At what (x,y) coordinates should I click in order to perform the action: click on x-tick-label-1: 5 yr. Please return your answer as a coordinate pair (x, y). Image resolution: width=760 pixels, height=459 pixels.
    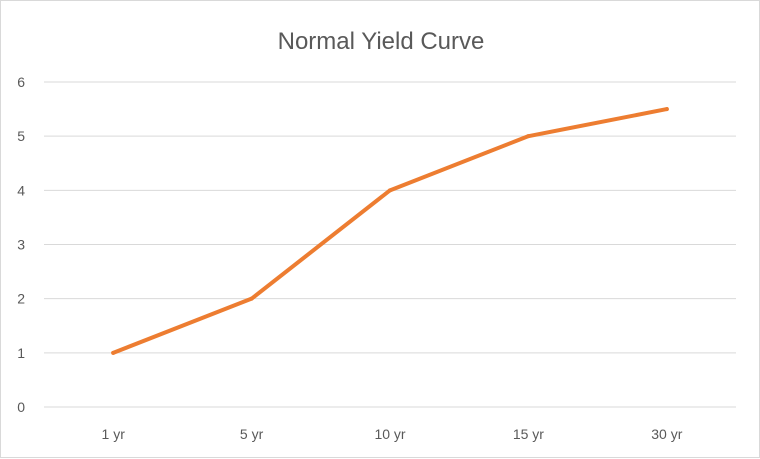
    Looking at the image, I should click on (252, 434).